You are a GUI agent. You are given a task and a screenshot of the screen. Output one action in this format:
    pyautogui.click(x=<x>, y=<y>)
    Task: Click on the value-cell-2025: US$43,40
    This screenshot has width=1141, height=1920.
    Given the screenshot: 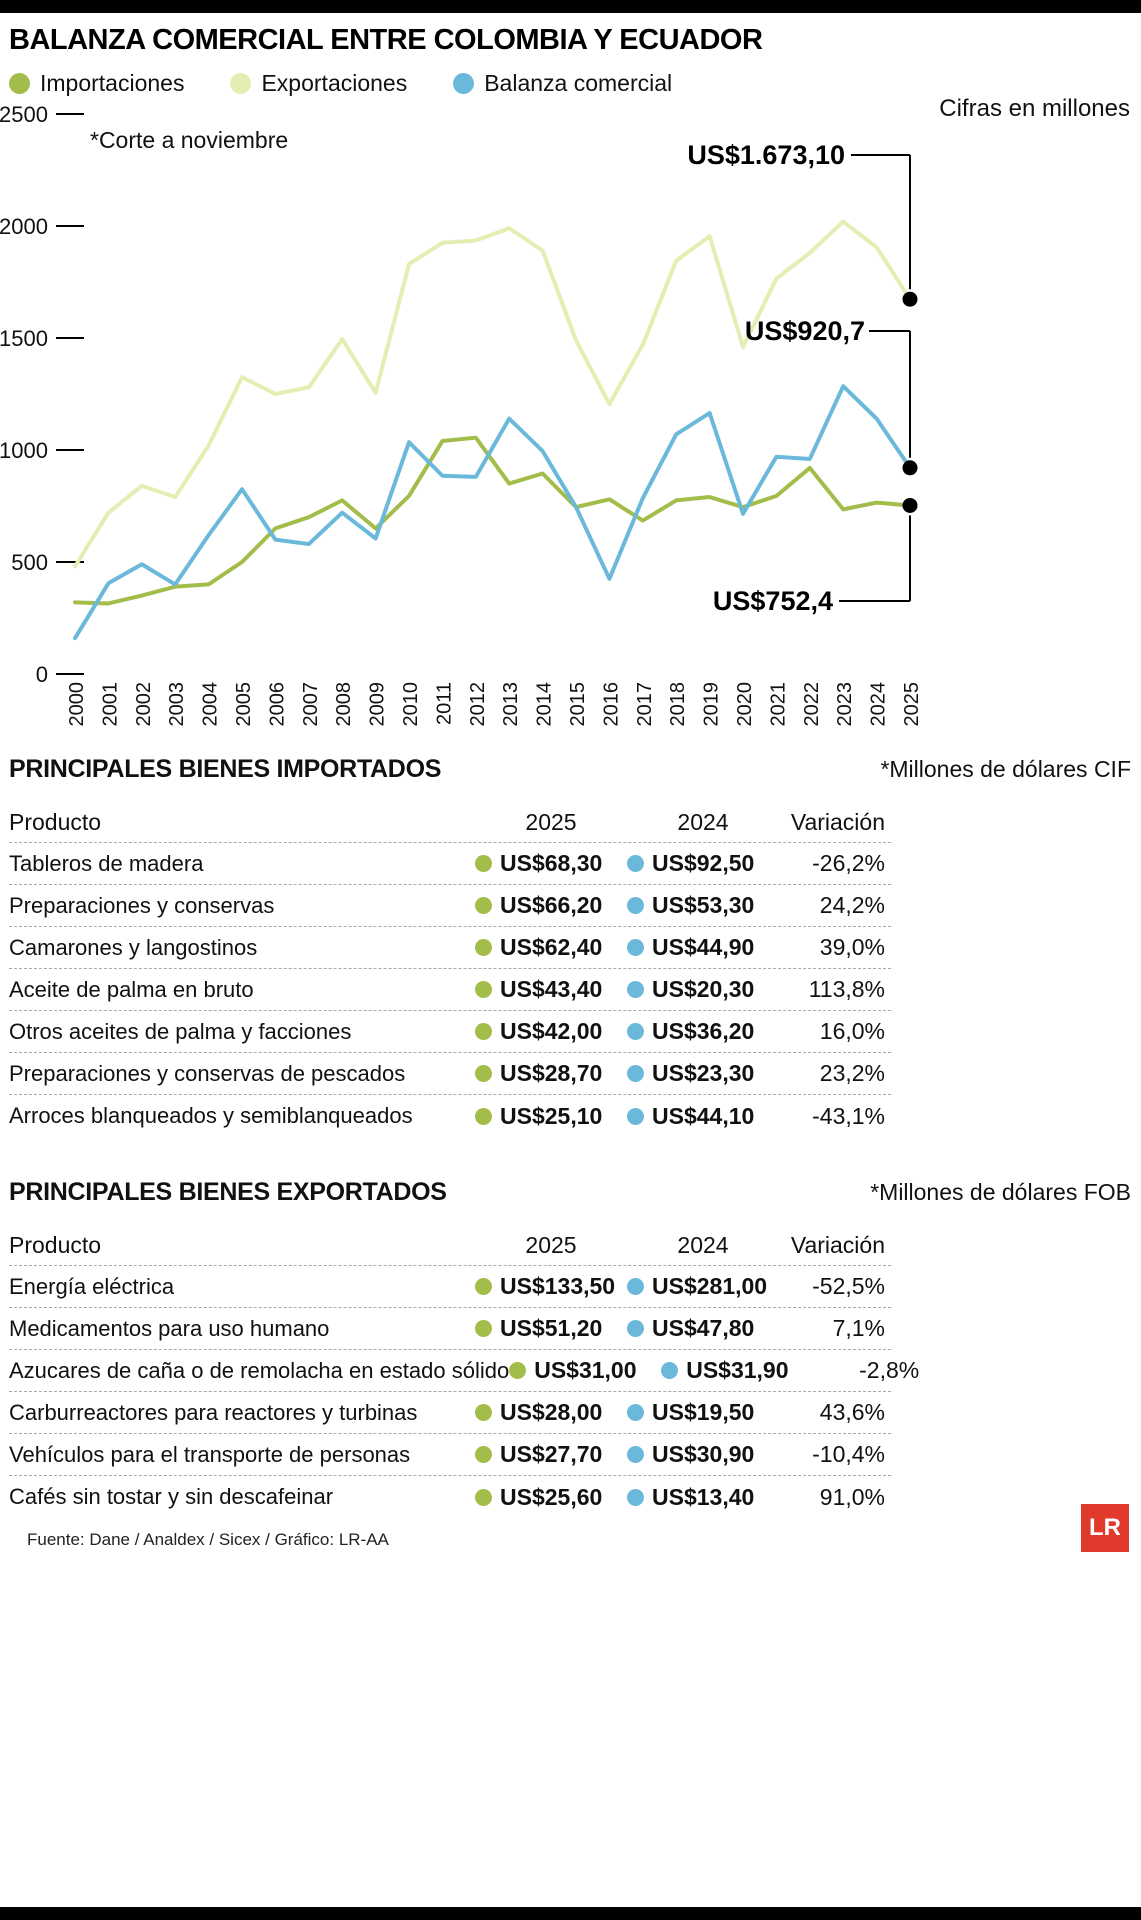 What is the action you would take?
    pyautogui.click(x=551, y=989)
    